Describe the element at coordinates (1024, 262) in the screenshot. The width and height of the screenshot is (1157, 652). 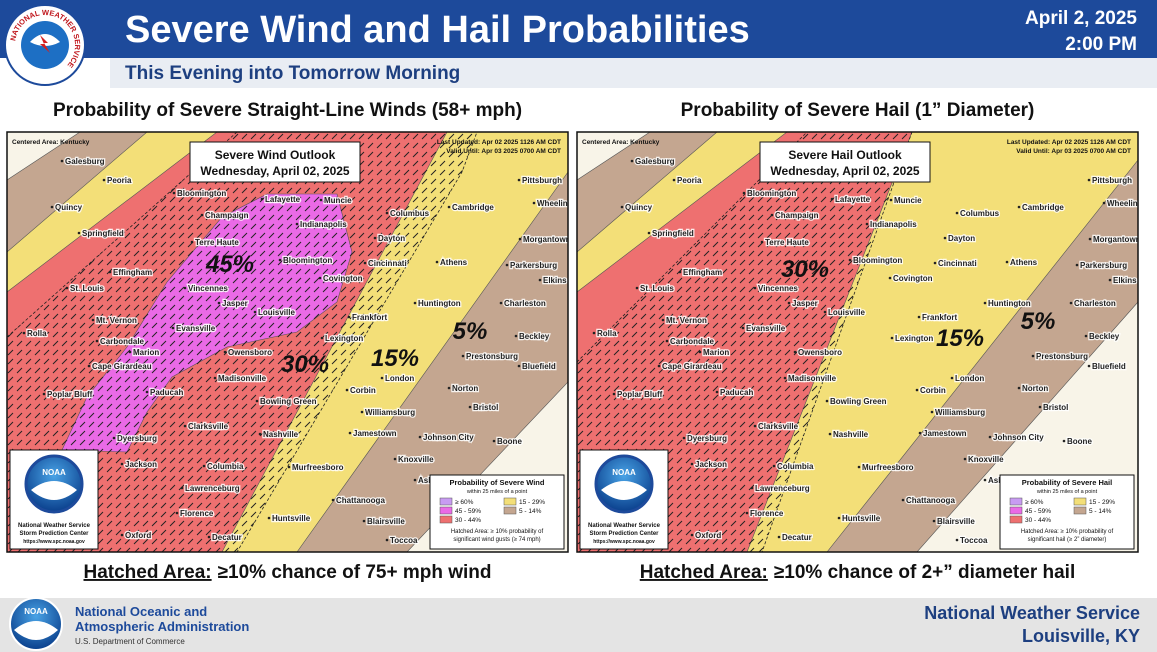
I see `city-label: Athens` at that location.